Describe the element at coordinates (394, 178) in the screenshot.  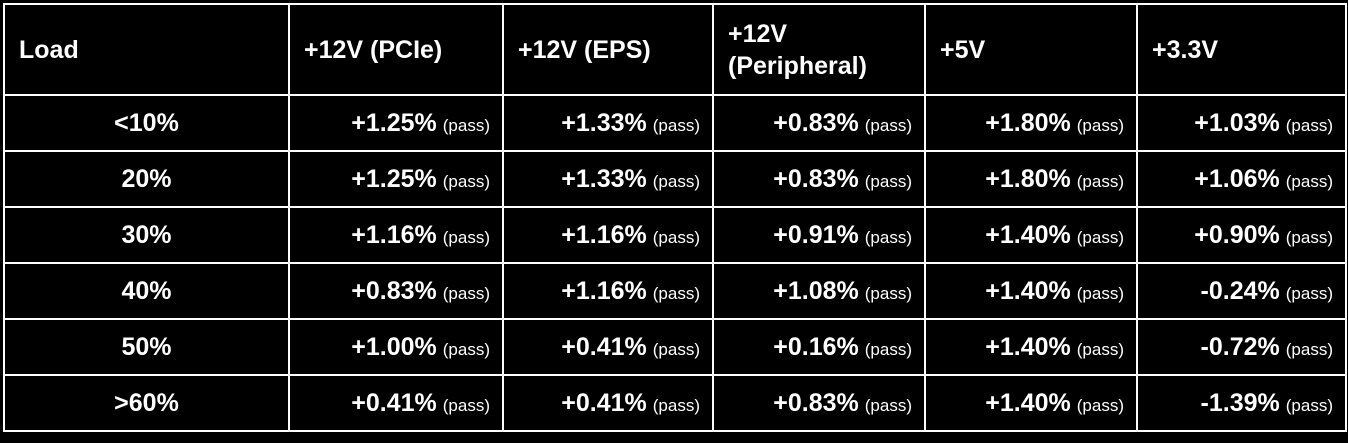
I see `regulation-value: +1.25%` at that location.